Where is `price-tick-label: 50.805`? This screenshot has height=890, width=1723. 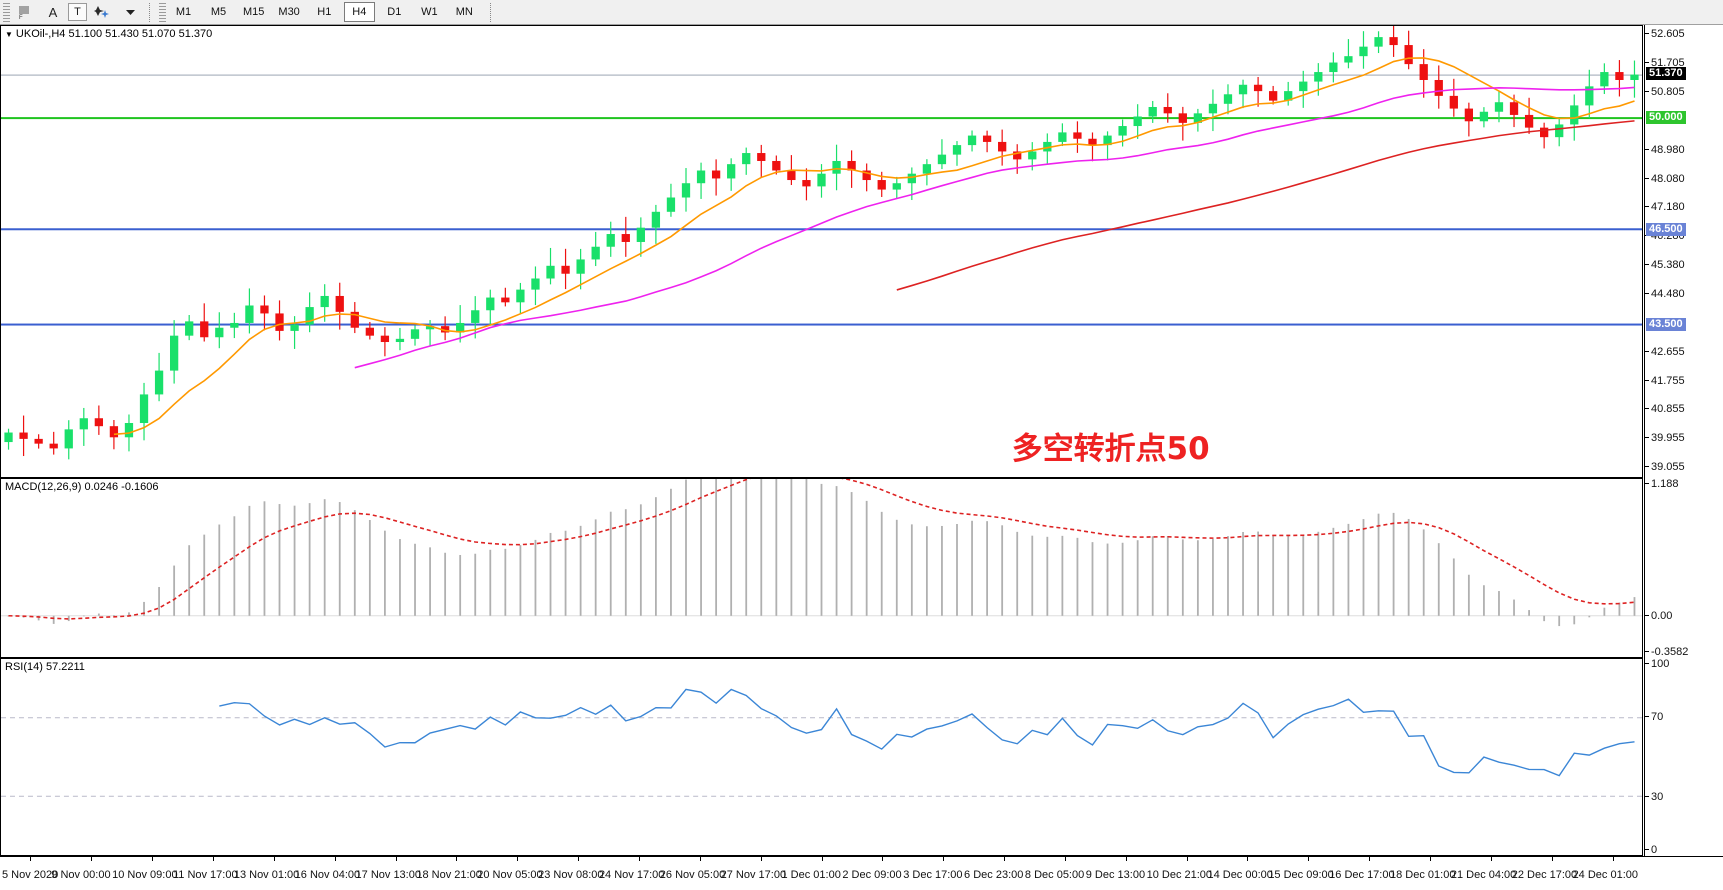
price-tick-label: 50.805 is located at coordinates (1668, 91).